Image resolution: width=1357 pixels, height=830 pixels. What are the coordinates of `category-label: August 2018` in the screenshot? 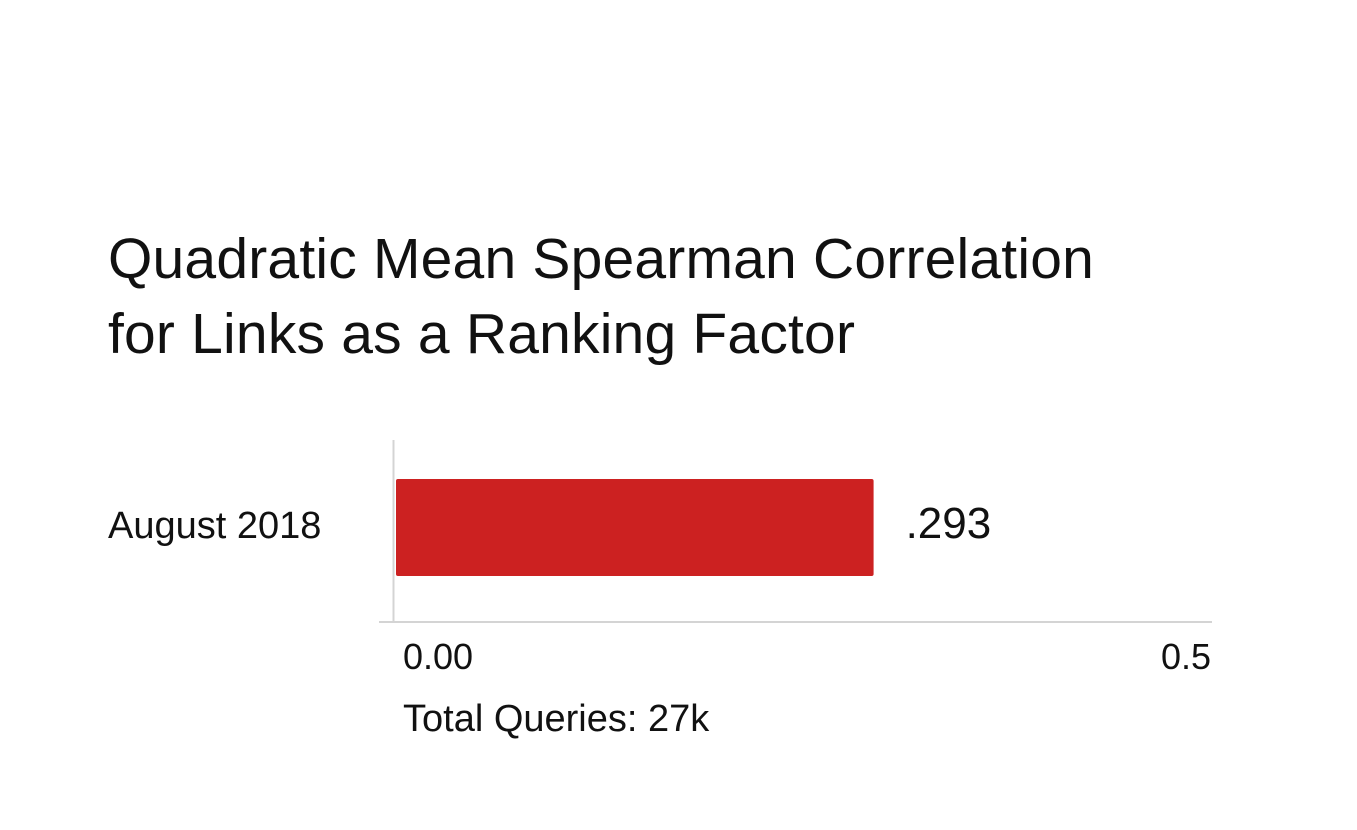 It's located at (214, 526).